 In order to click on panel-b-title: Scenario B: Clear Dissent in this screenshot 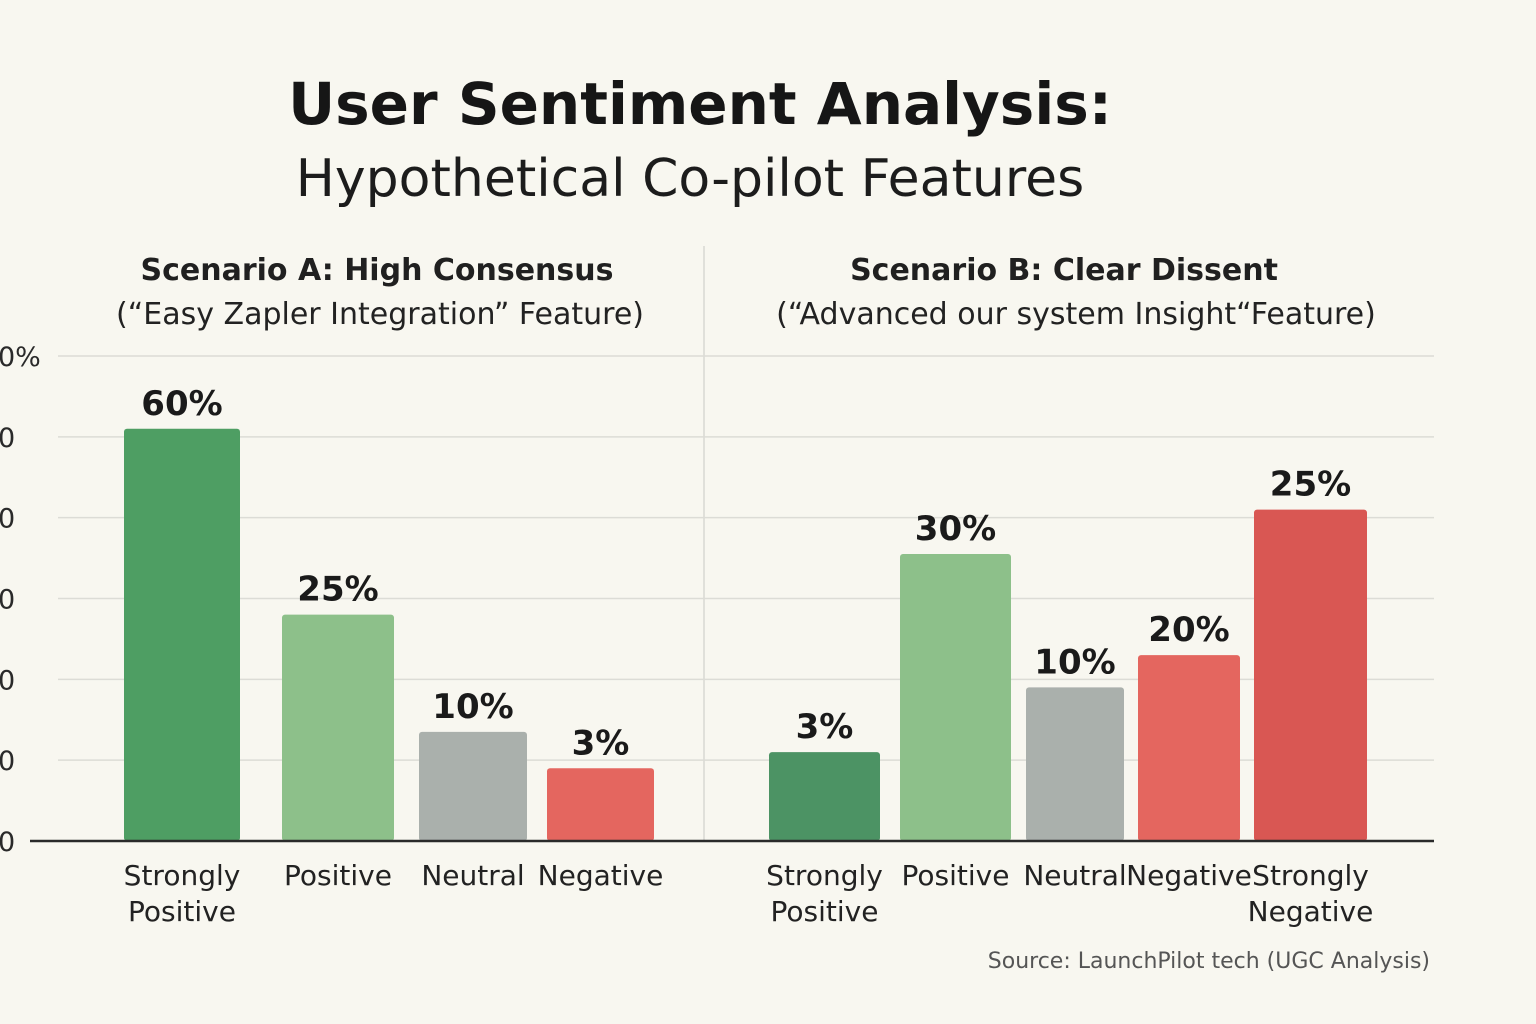, I will do `click(1064, 270)`.